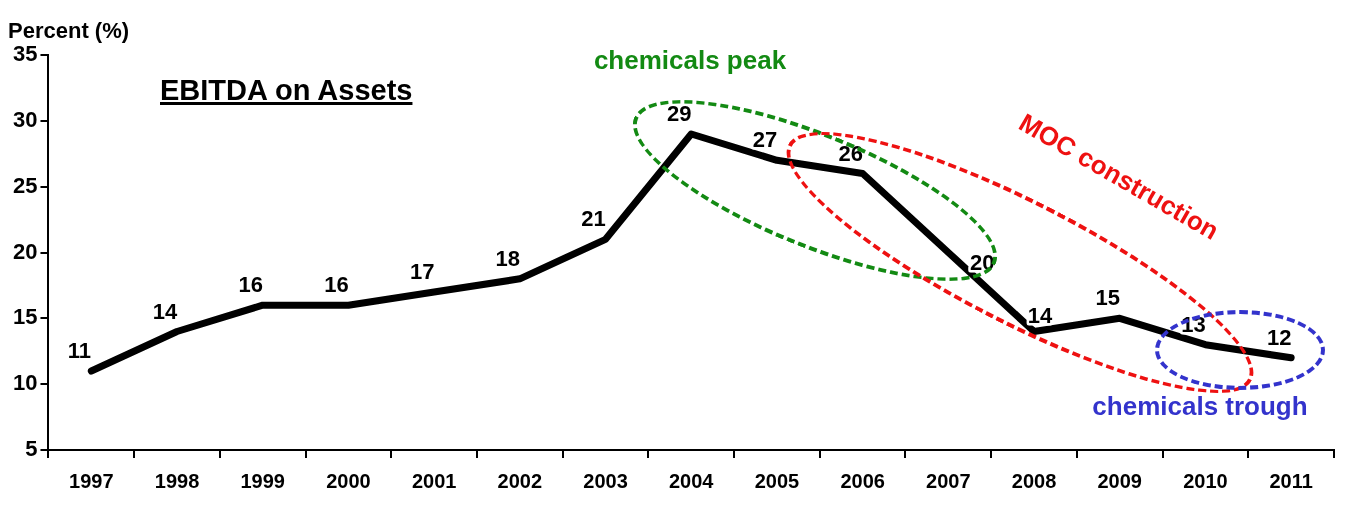  Describe the element at coordinates (25, 54) in the screenshot. I see `y-tick-label: 35` at that location.